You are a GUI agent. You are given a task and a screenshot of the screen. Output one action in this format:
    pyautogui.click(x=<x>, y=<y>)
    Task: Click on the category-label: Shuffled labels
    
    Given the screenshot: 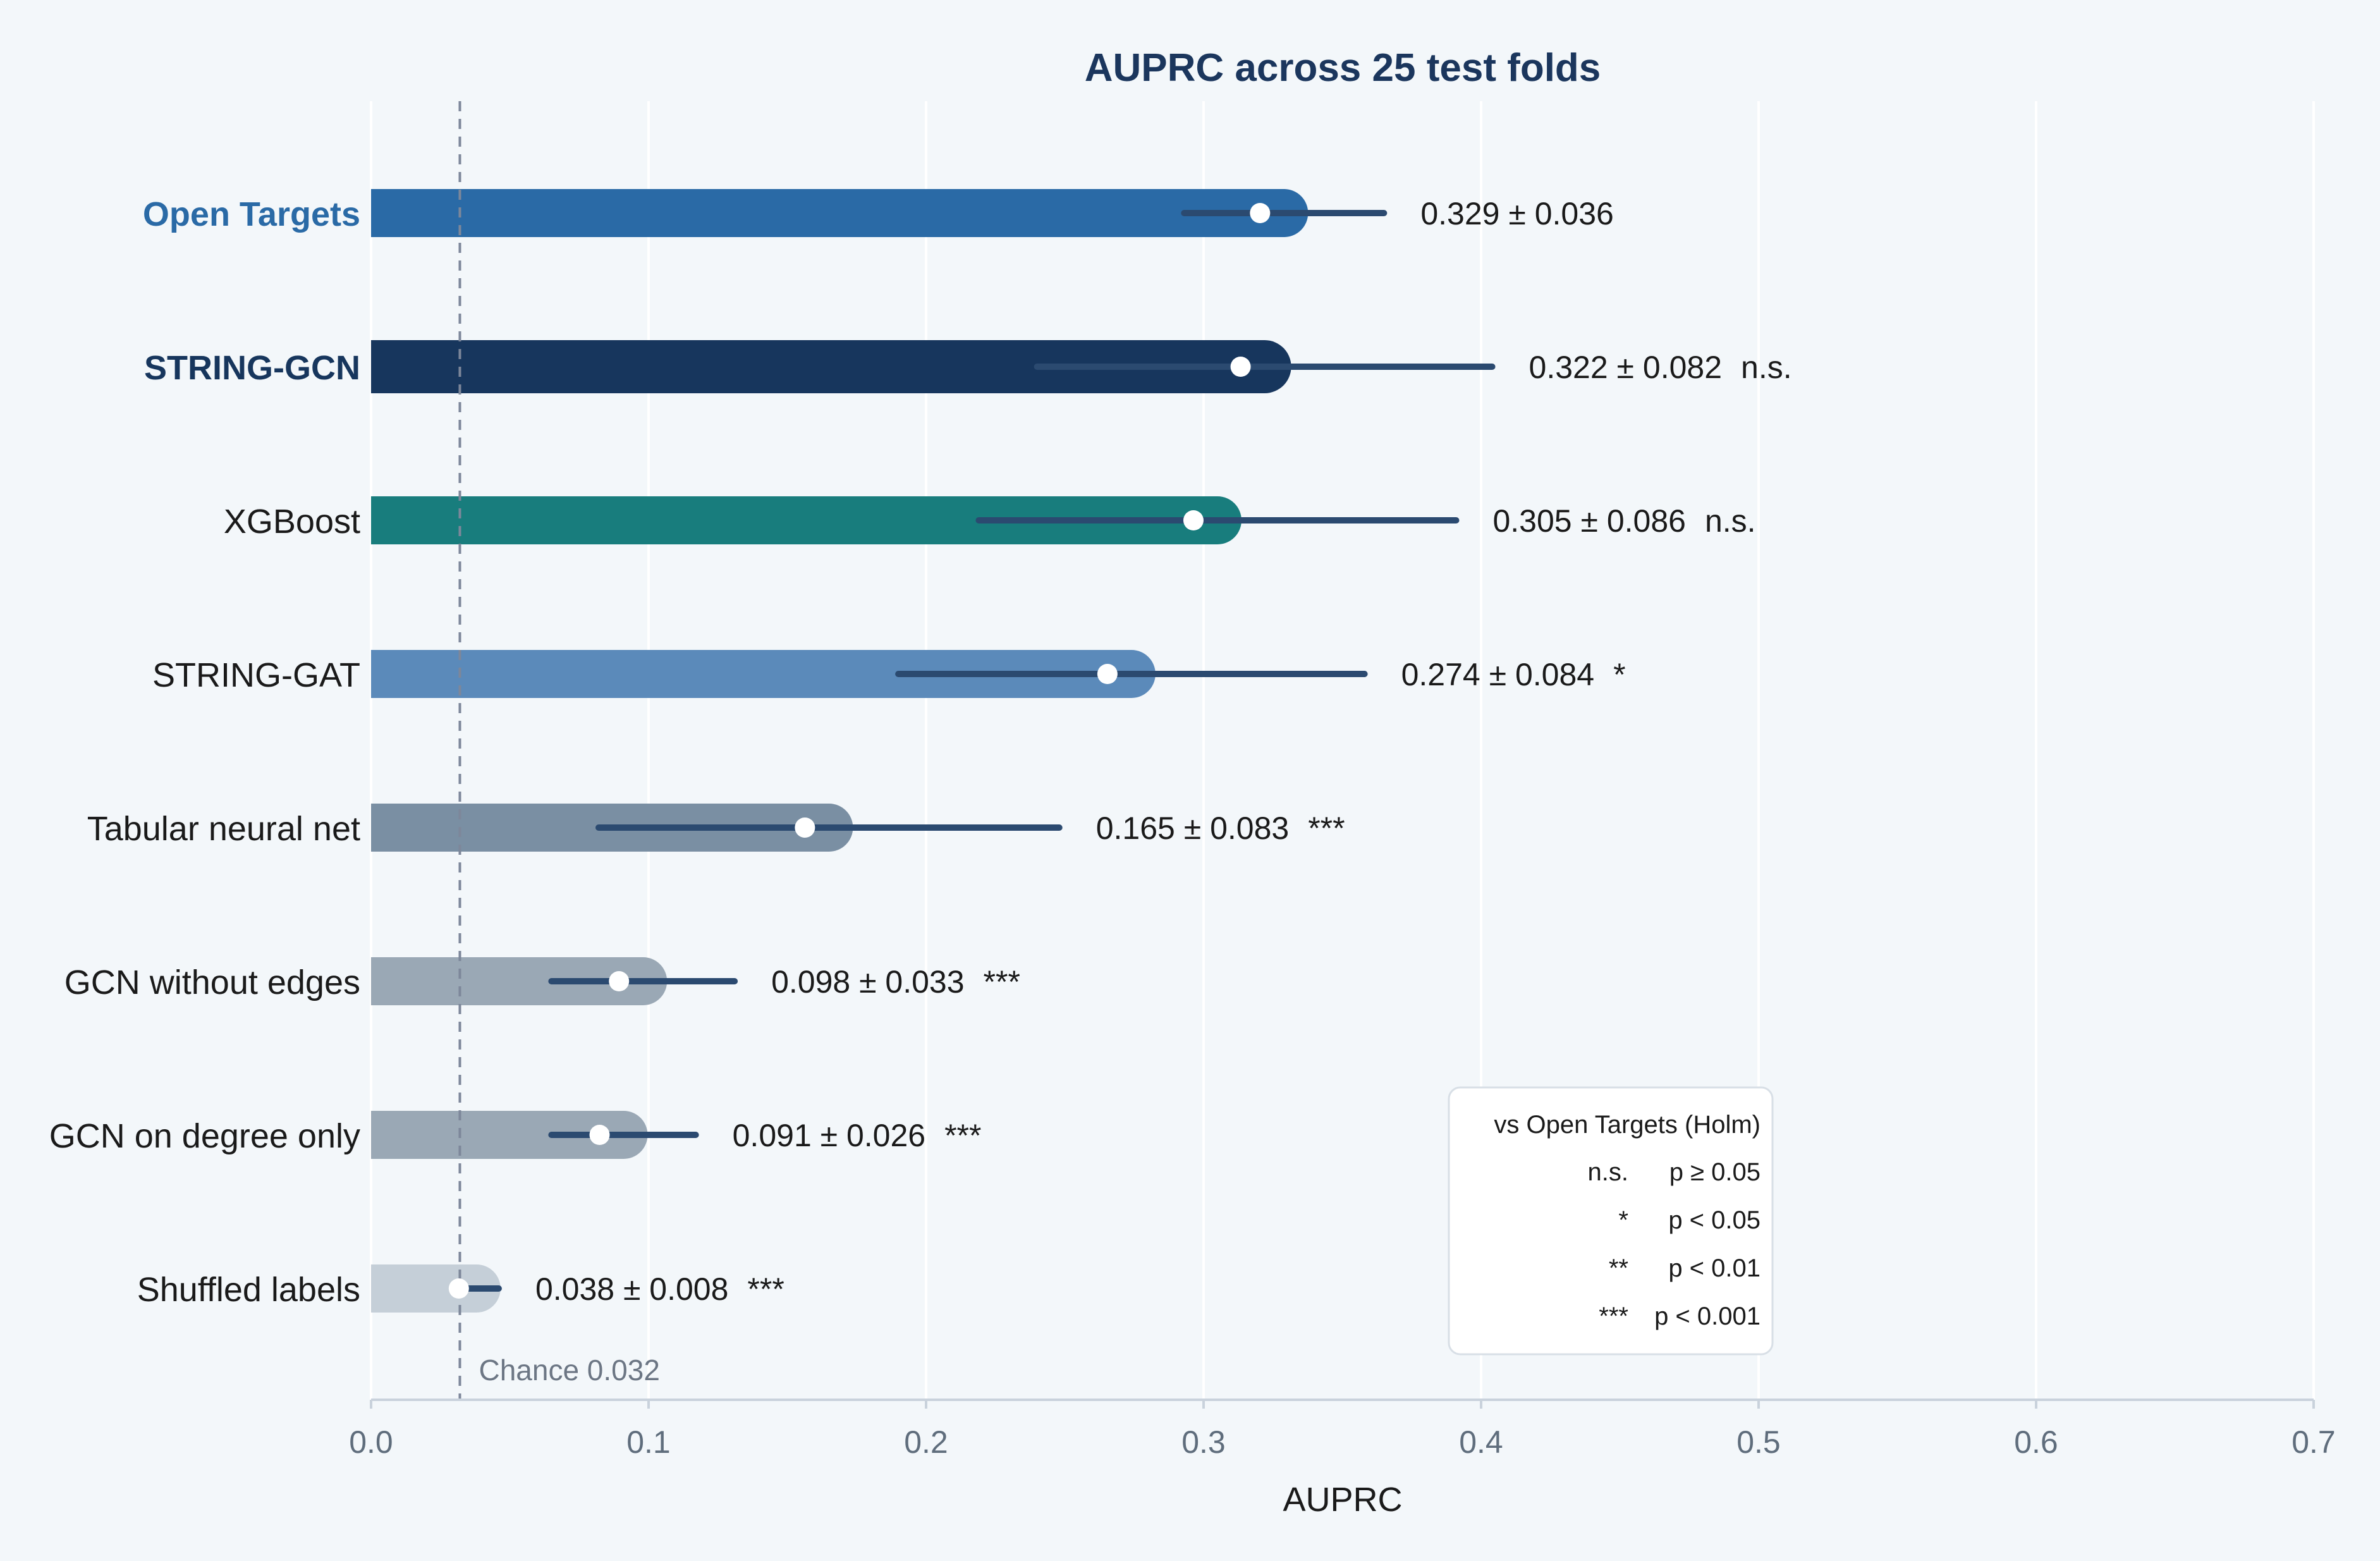 What is the action you would take?
    pyautogui.click(x=248, y=1290)
    